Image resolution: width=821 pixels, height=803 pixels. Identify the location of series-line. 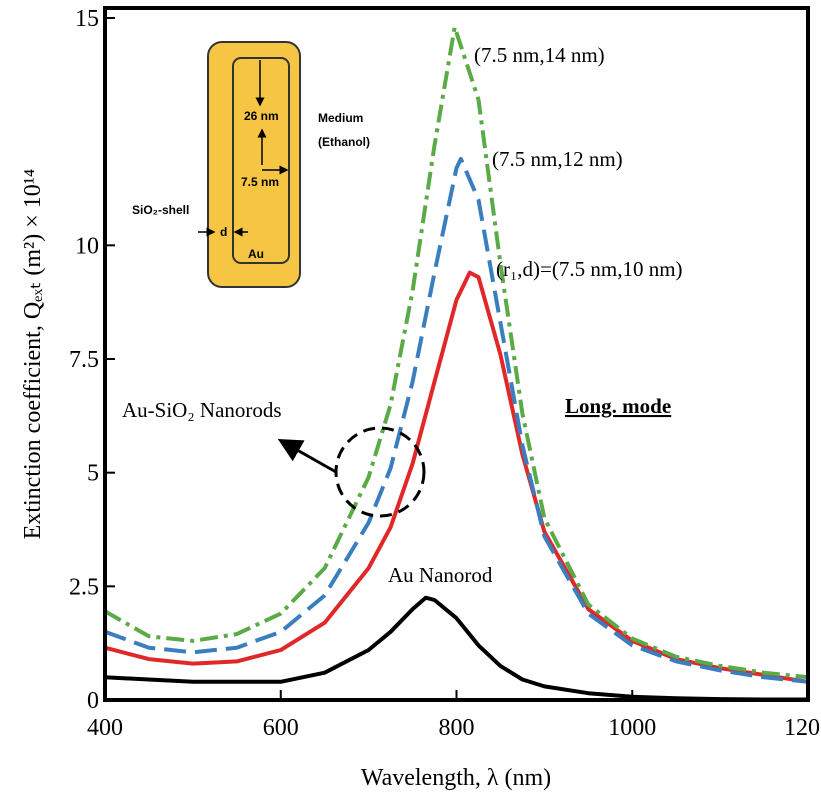
(456, 648).